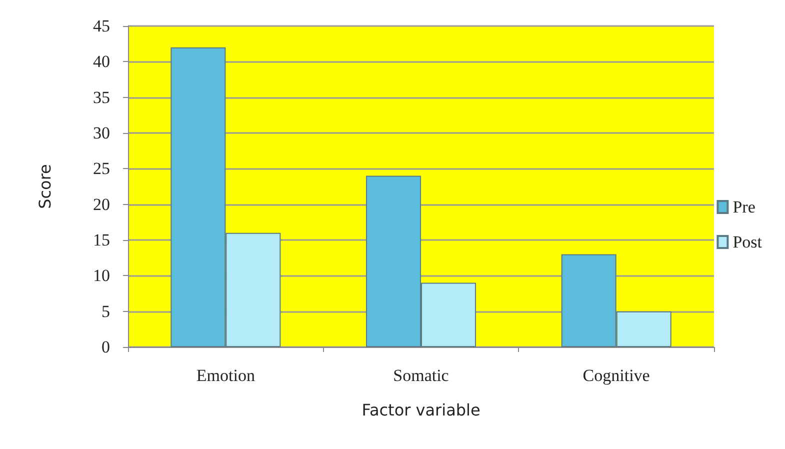  I want to click on y-tick-label: 10, so click(101, 276).